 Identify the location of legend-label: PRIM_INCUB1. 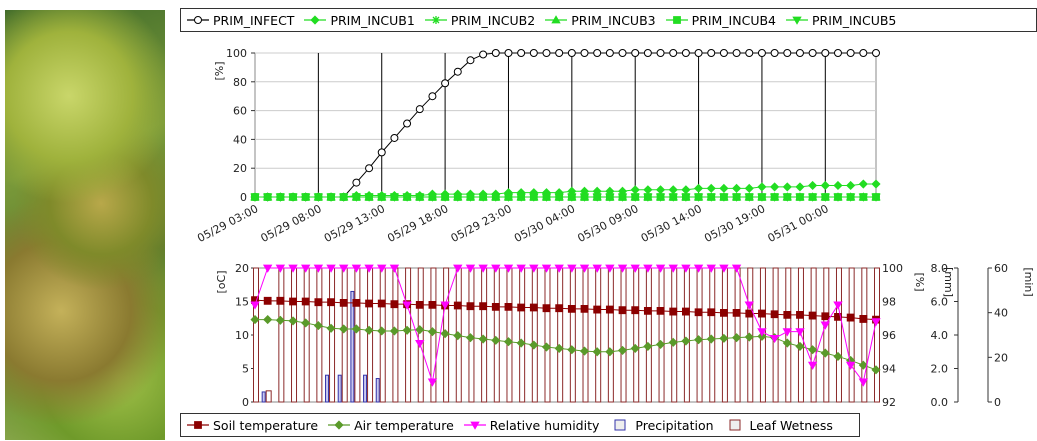
(372, 20).